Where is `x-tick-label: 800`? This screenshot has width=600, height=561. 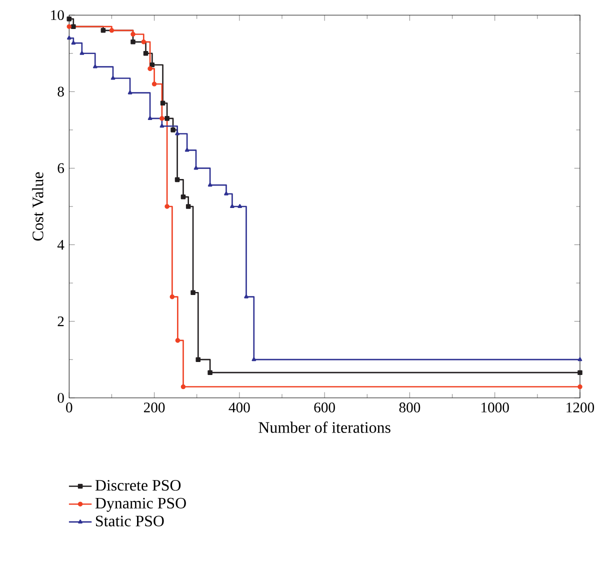
x-tick-label: 800 is located at coordinates (409, 407).